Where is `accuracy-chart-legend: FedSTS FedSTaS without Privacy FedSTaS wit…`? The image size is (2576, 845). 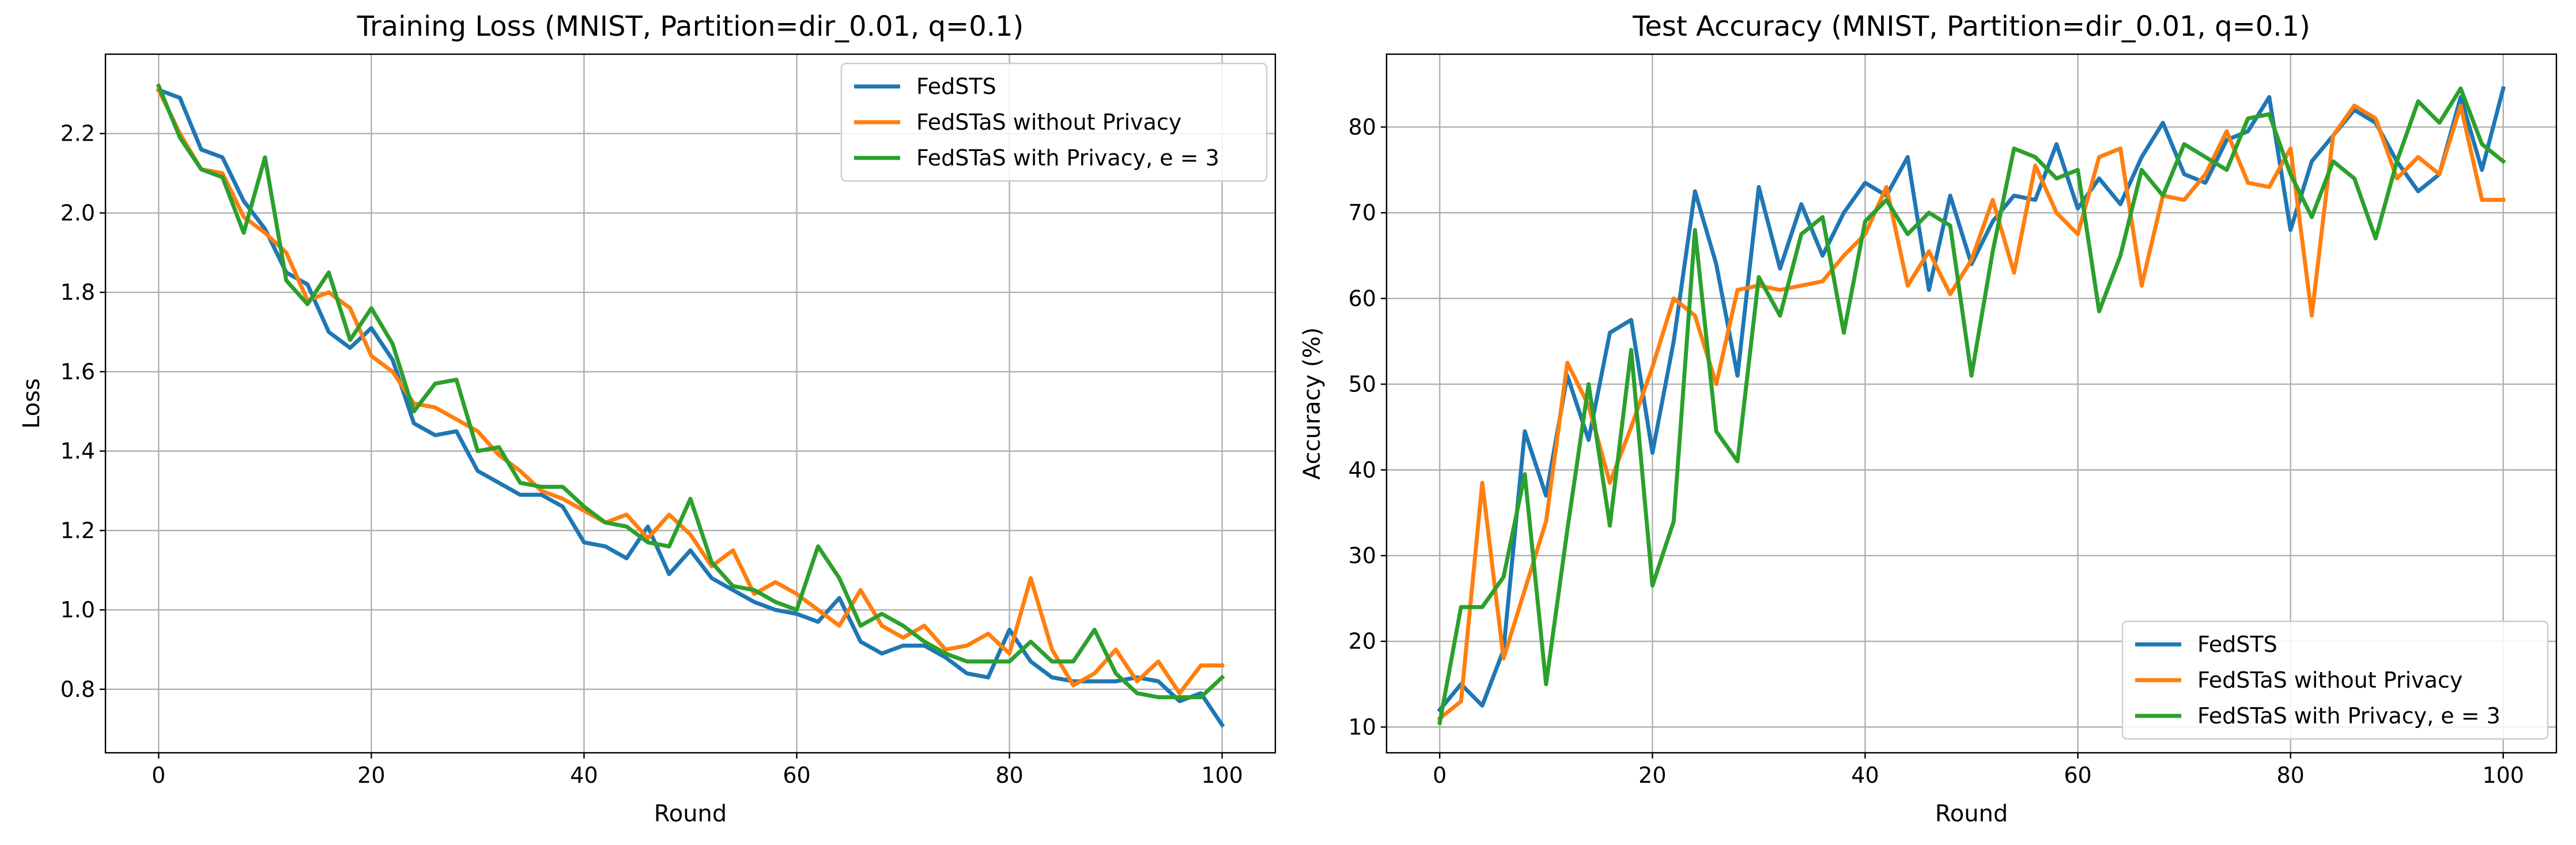 accuracy-chart-legend: FedSTS FedSTaS without Privacy FedSTaS wit… is located at coordinates (2335, 680).